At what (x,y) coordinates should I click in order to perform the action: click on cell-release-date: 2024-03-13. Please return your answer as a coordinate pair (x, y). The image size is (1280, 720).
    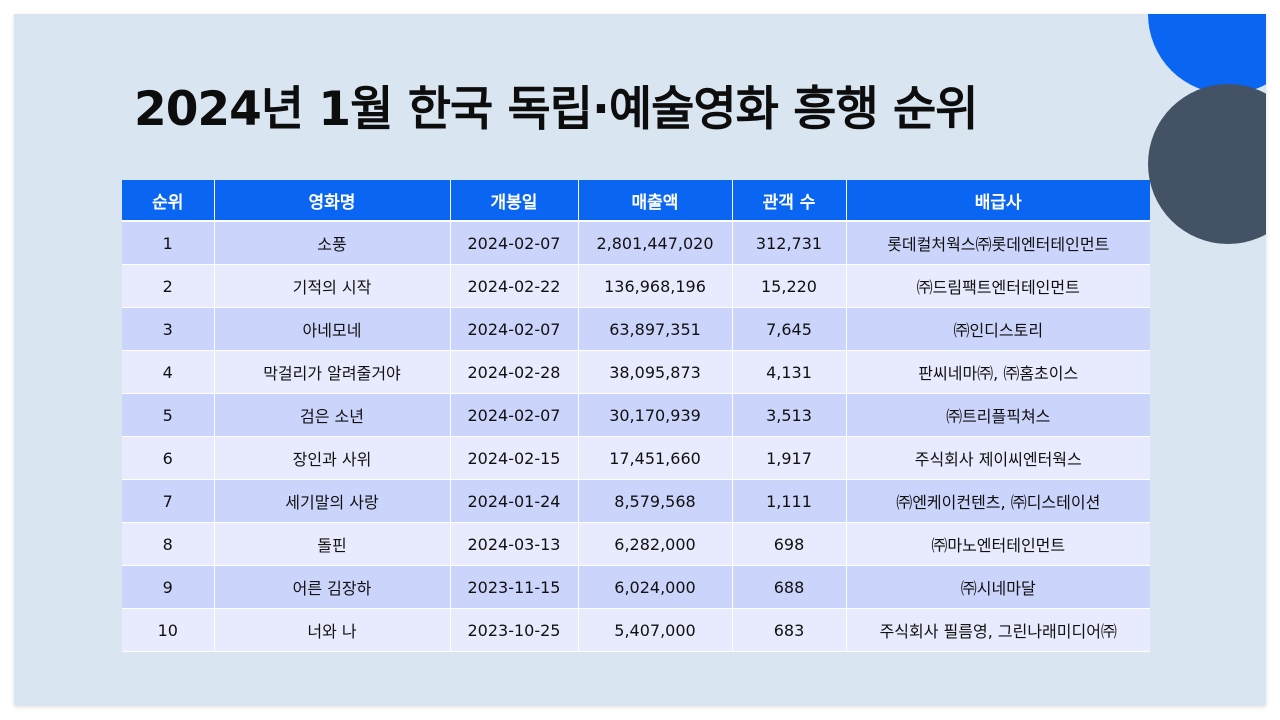
    Looking at the image, I should click on (514, 544).